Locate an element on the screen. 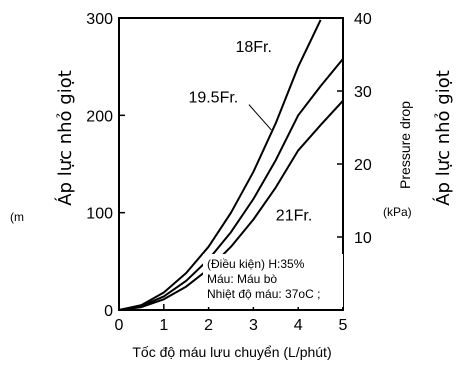 Image resolution: width=459 pixels, height=372 pixels. series-leader-line is located at coordinates (260, 117).